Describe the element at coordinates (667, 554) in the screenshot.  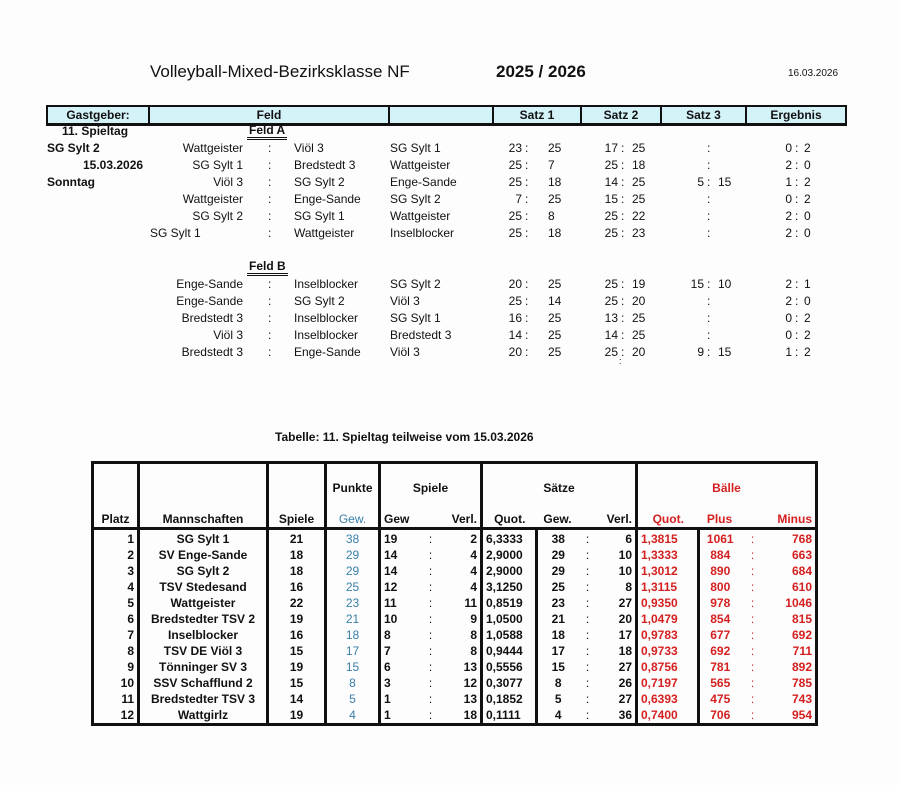
I see `cell-b-quot: 1,3333` at that location.